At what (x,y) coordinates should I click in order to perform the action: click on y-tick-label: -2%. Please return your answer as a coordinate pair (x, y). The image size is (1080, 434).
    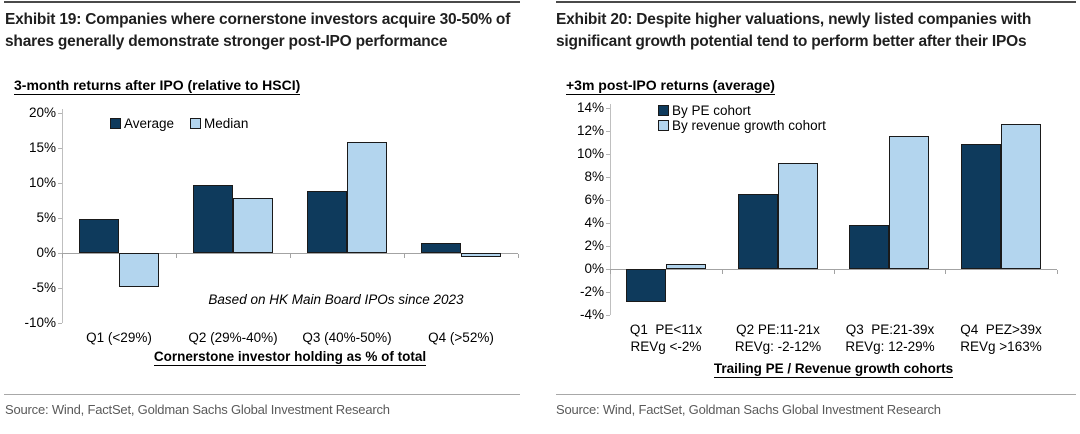
    Looking at the image, I should click on (591, 291).